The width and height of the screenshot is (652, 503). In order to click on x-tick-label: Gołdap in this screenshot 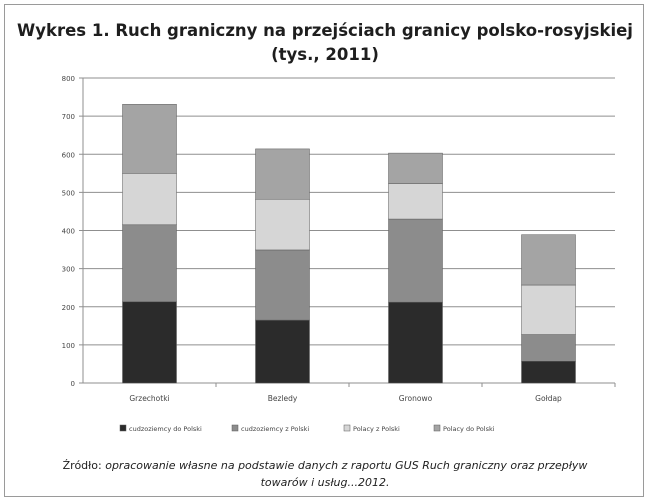, I will do `click(548, 398)`.